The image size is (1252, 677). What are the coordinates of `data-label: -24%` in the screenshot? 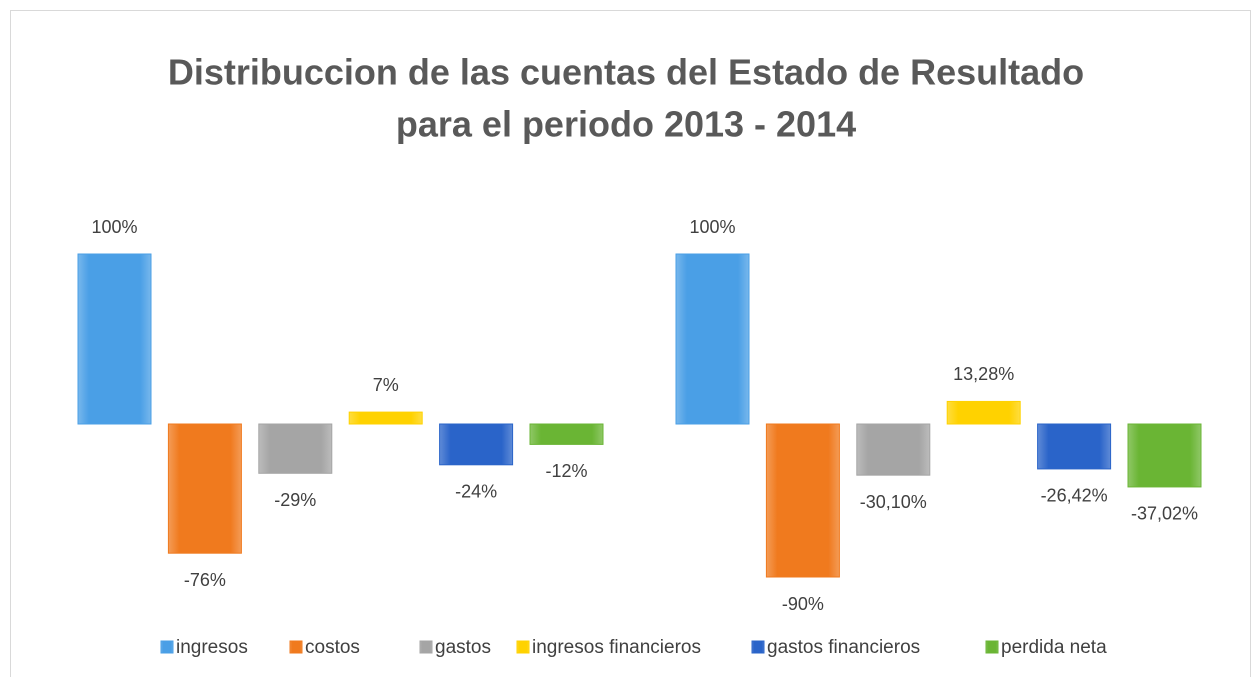 It's located at (476, 492).